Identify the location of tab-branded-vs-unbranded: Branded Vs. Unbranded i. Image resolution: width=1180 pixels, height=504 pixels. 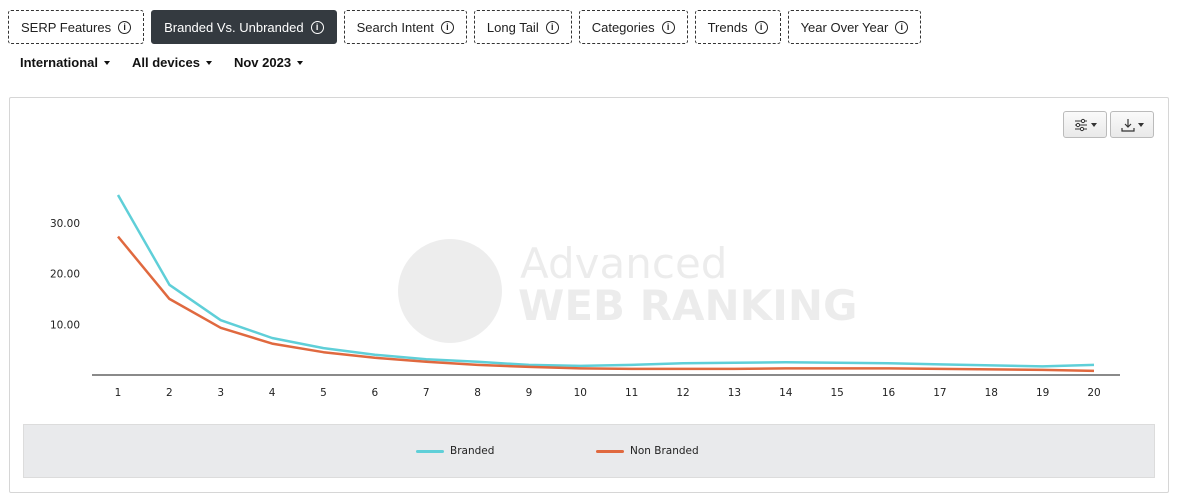
(244, 27).